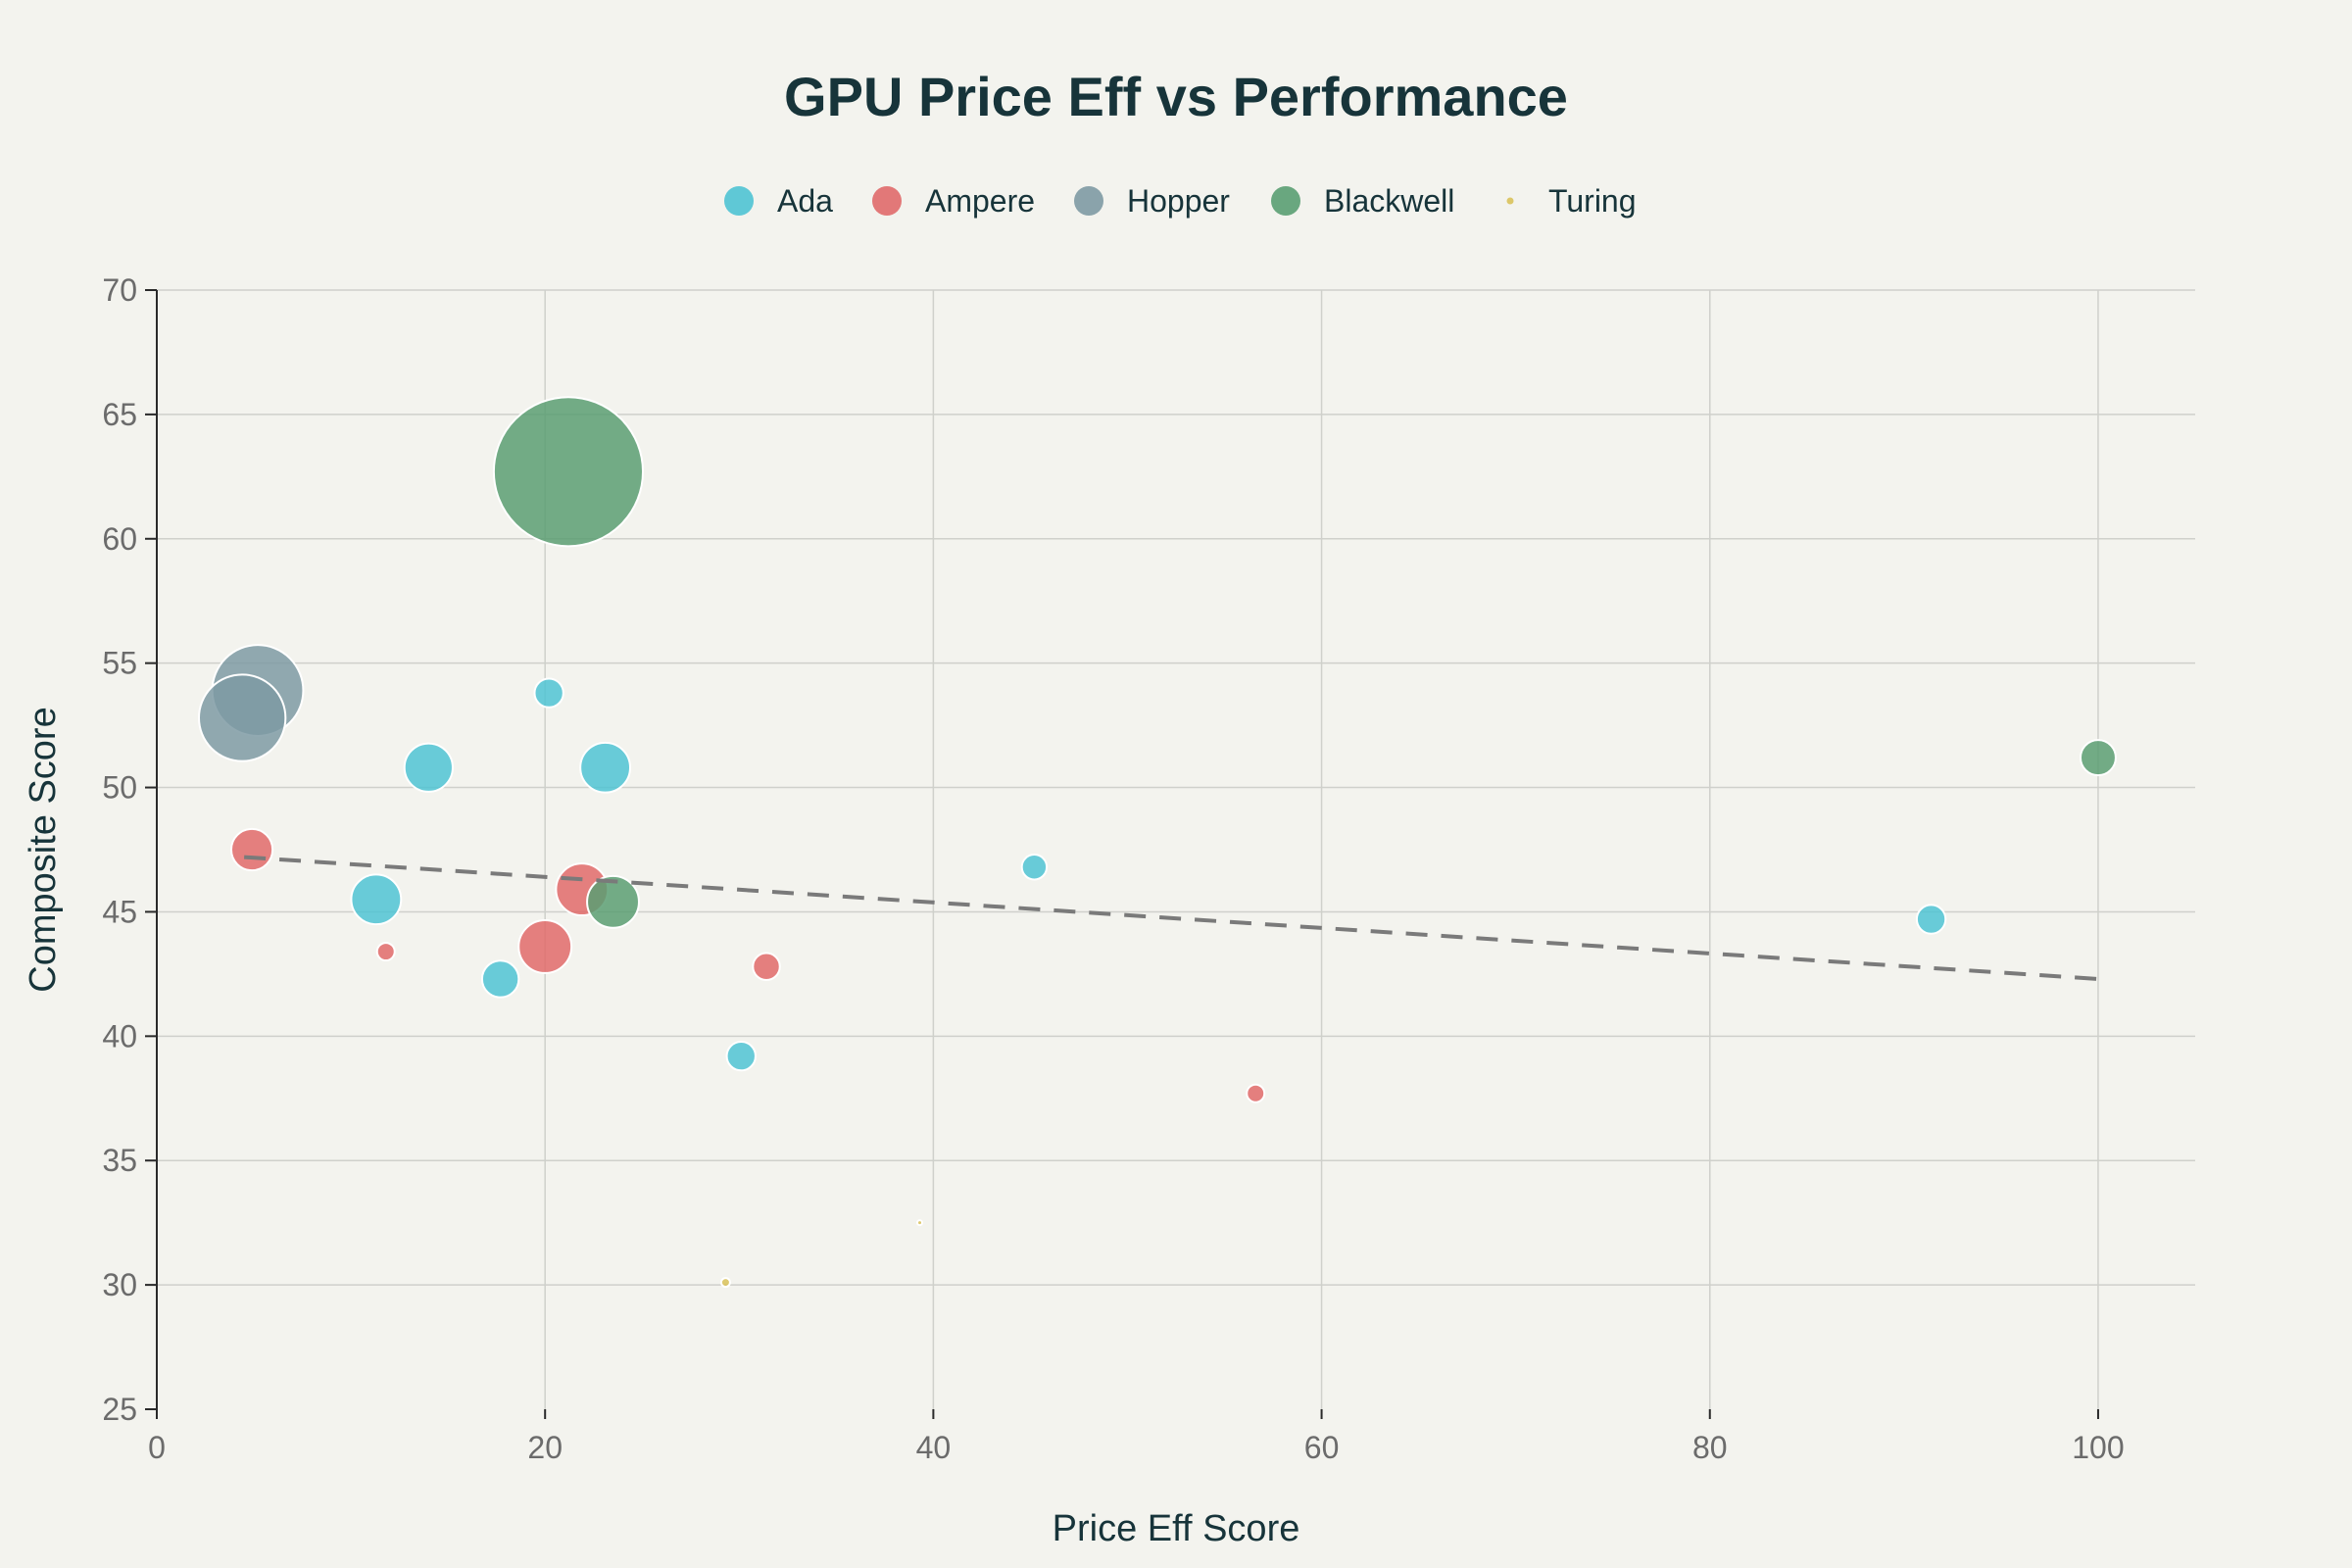  I want to click on x-axis-title: Price Eff Score, so click(1176, 1528).